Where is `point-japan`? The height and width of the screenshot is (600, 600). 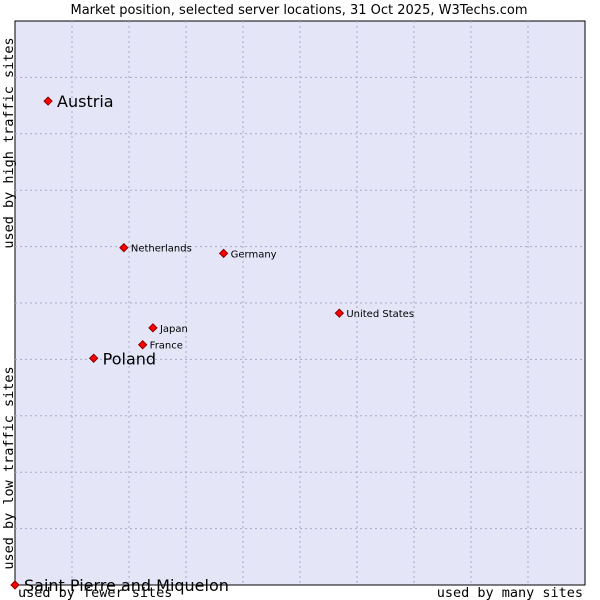
point-japan is located at coordinates (153, 328).